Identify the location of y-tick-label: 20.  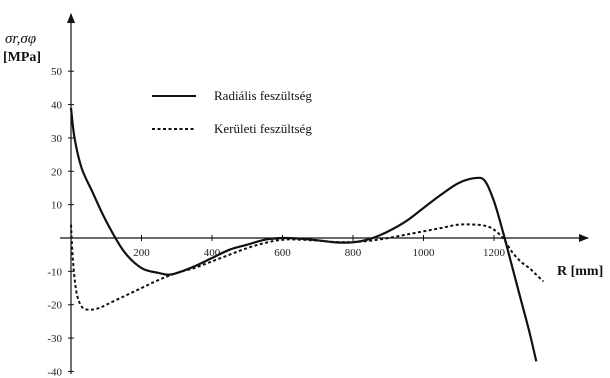
(57, 172).